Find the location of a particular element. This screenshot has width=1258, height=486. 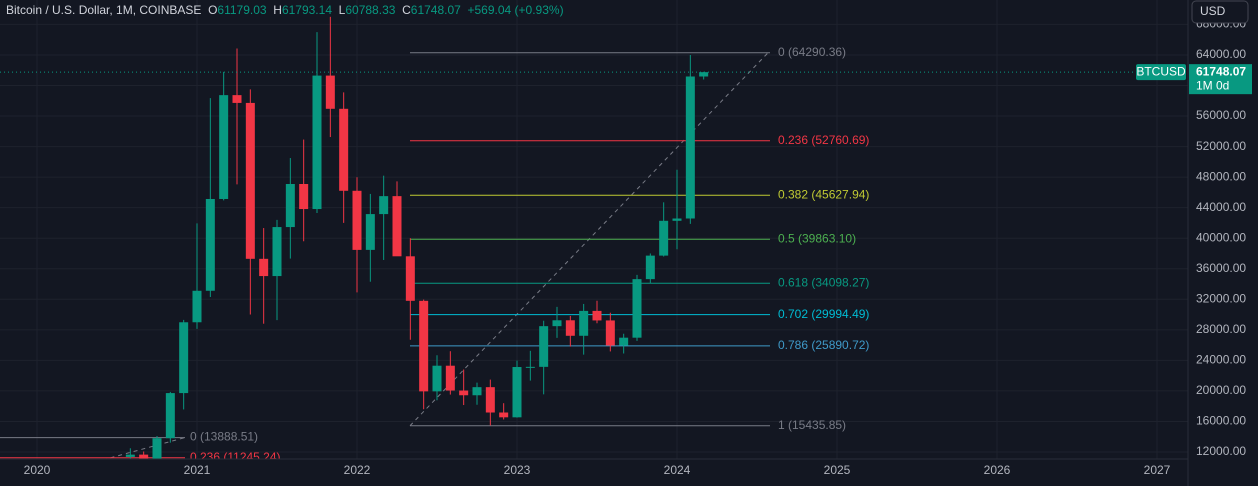

y-tick-label: 48000.00 is located at coordinates (1221, 176).